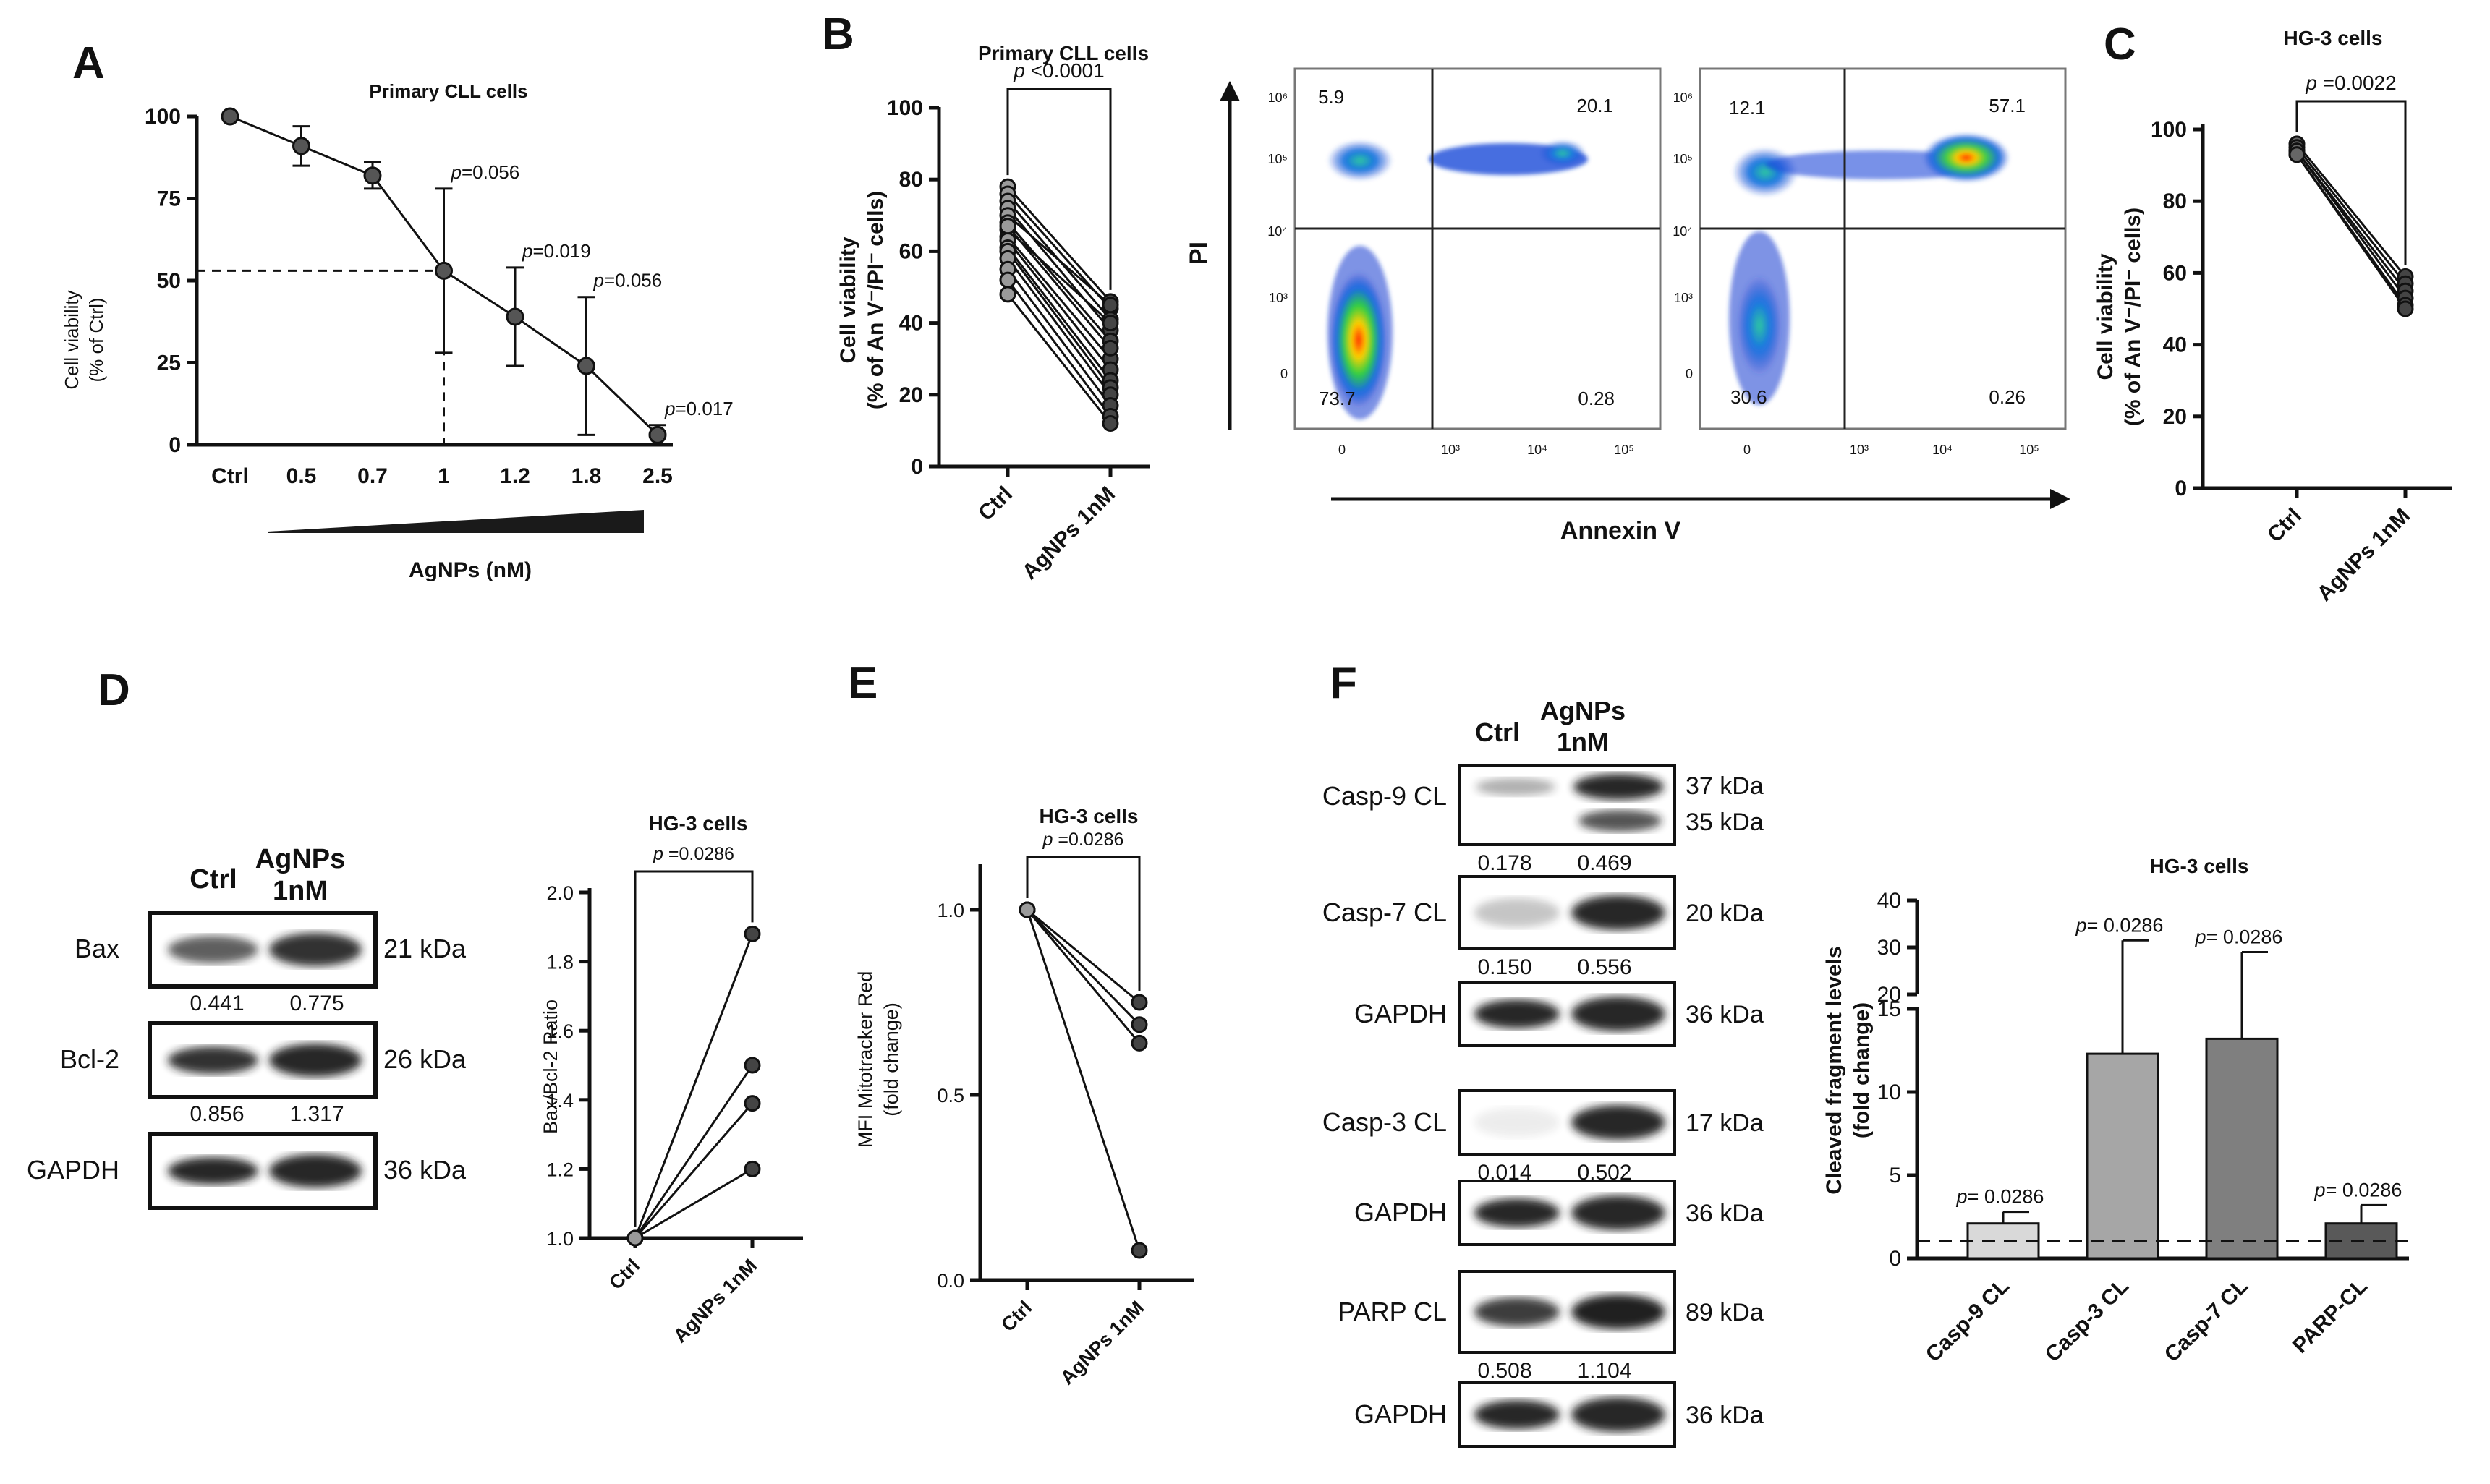  Describe the element at coordinates (911, 395) in the screenshot. I see `chart-b-ytick-label: 20` at that location.